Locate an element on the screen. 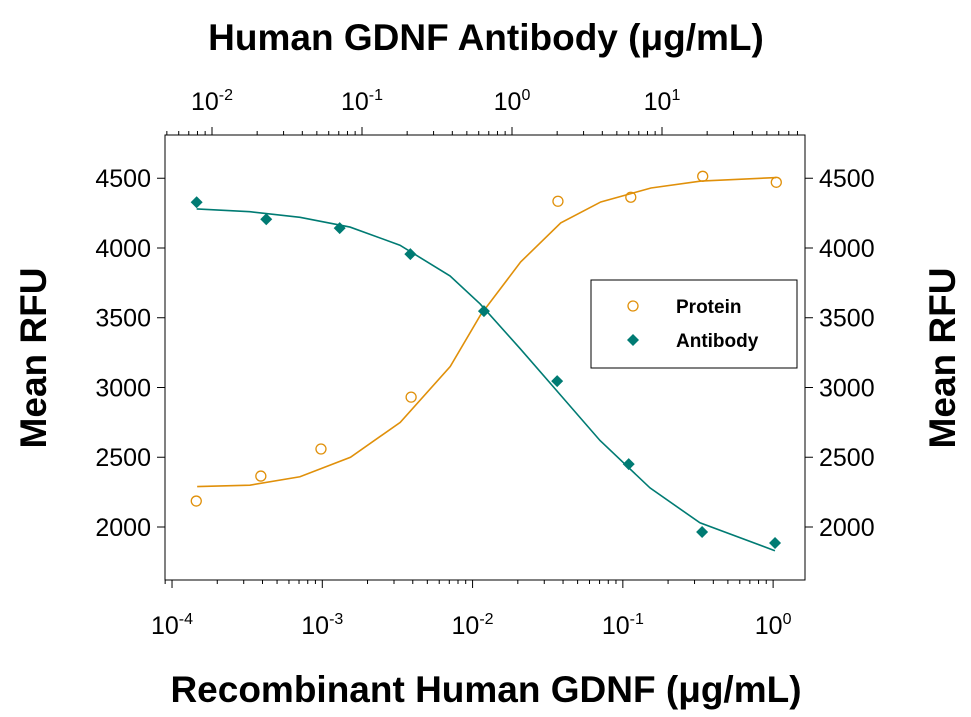 The height and width of the screenshot is (717, 971). y2-tick-label: 4500 is located at coordinates (847, 179).